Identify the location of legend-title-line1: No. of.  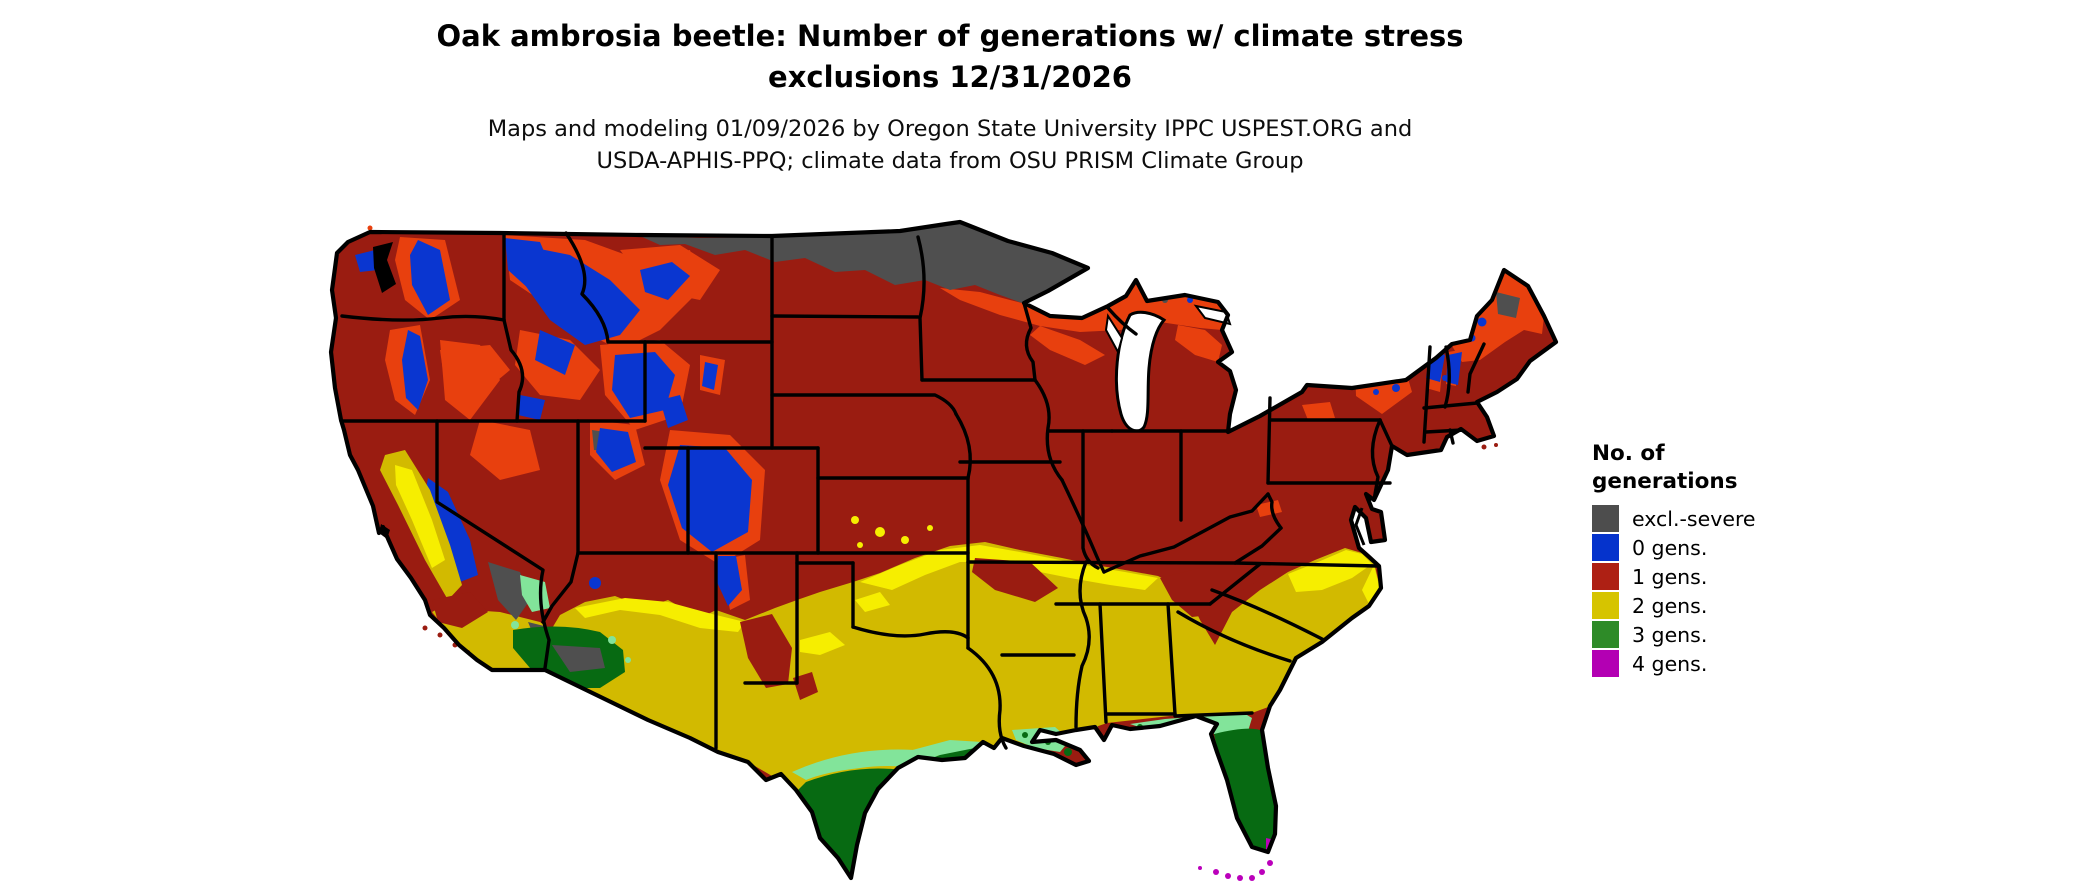
(1628, 453).